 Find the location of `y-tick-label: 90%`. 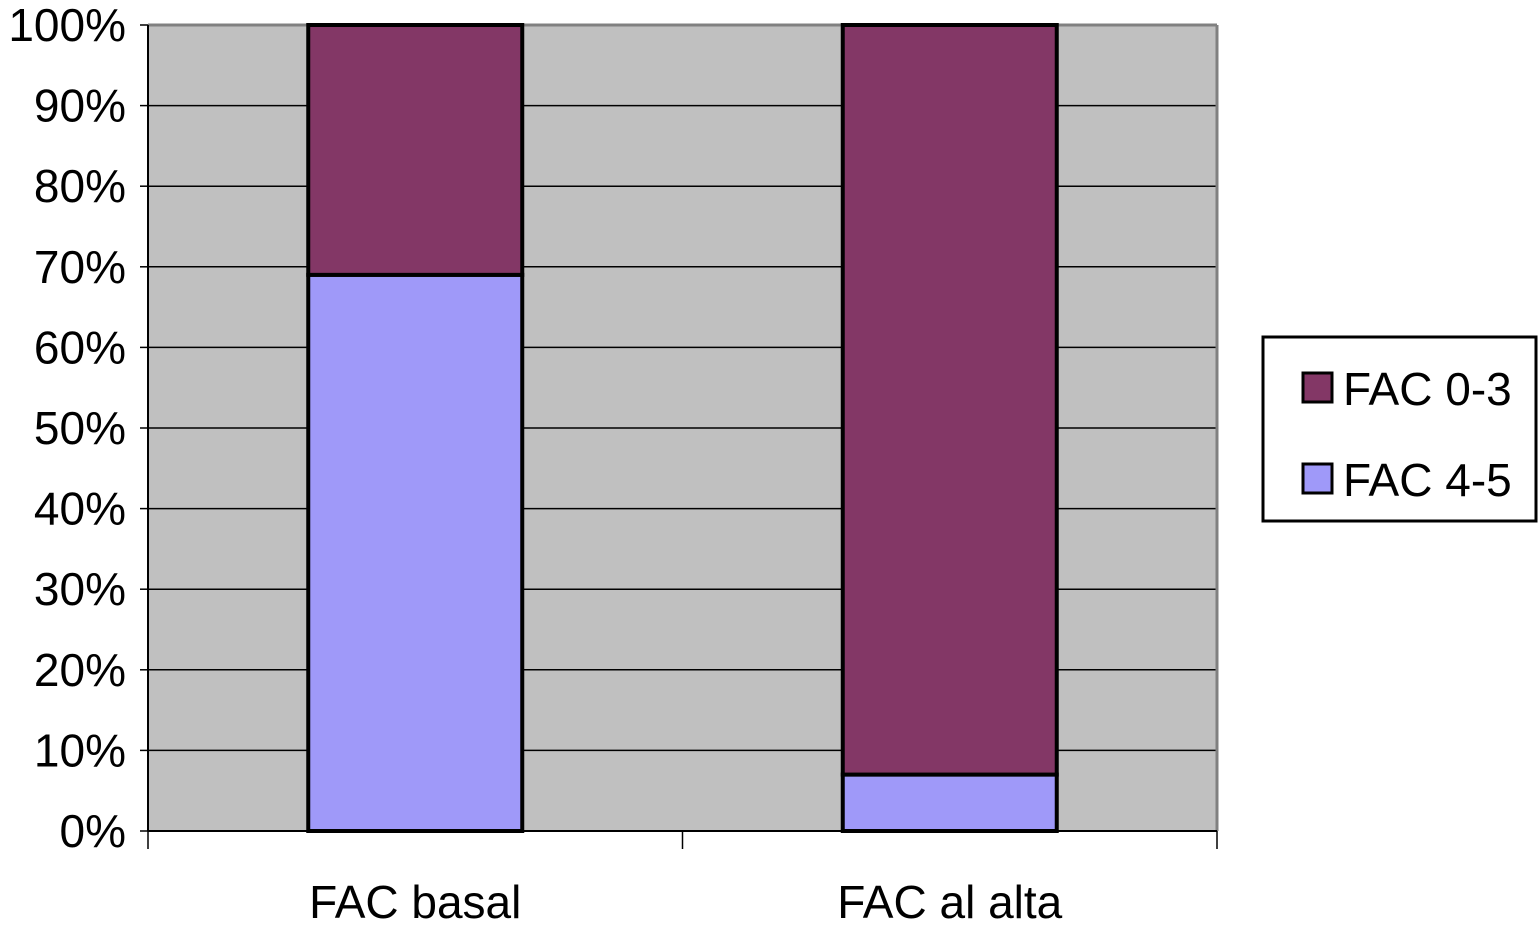

y-tick-label: 90% is located at coordinates (80, 106).